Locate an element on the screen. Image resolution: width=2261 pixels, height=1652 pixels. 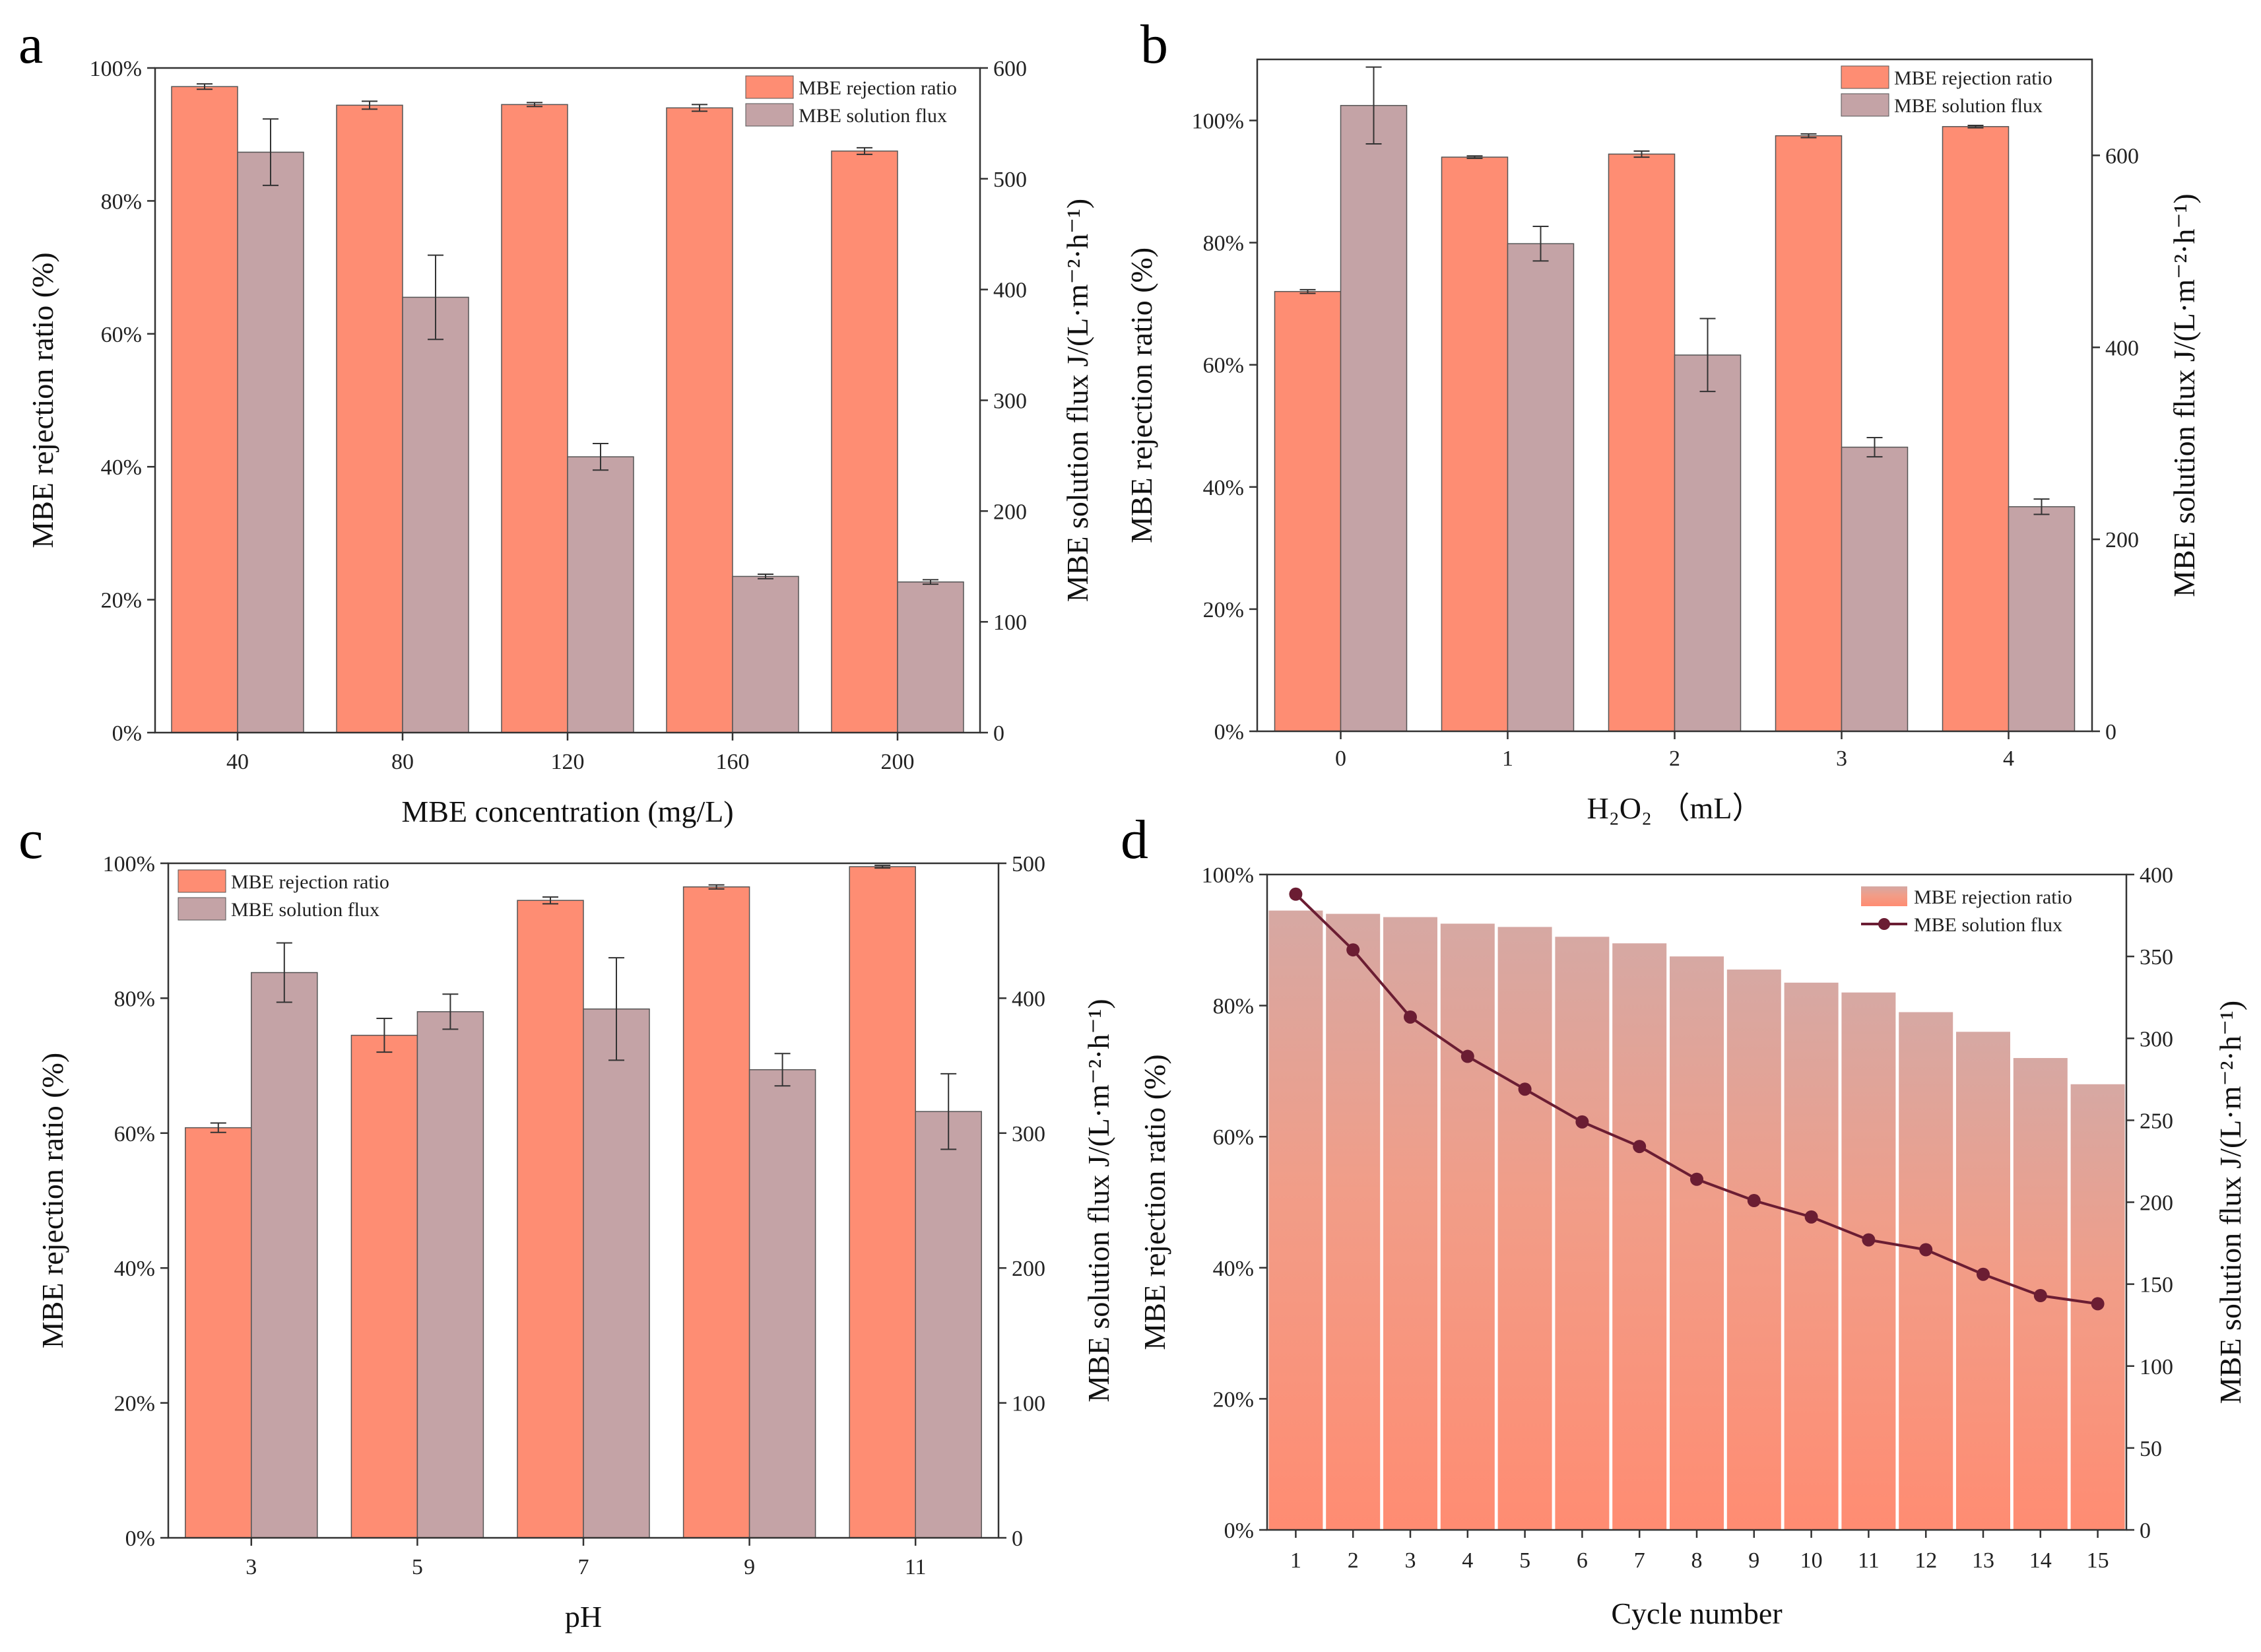
x-tick-label: 4 is located at coordinates (2008, 758).